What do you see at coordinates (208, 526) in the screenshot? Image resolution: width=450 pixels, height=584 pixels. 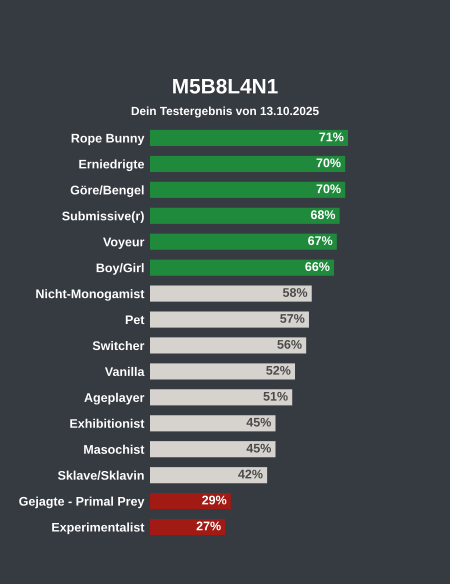 I see `data-label: 27%` at bounding box center [208, 526].